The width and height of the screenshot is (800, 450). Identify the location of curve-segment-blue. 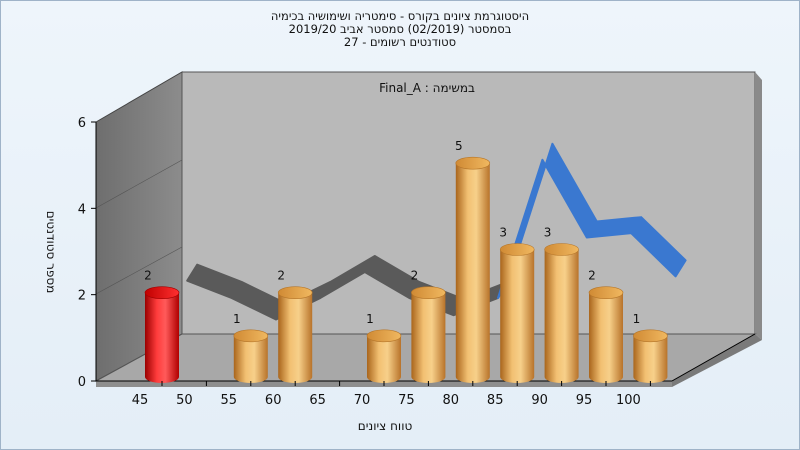
(592, 220).